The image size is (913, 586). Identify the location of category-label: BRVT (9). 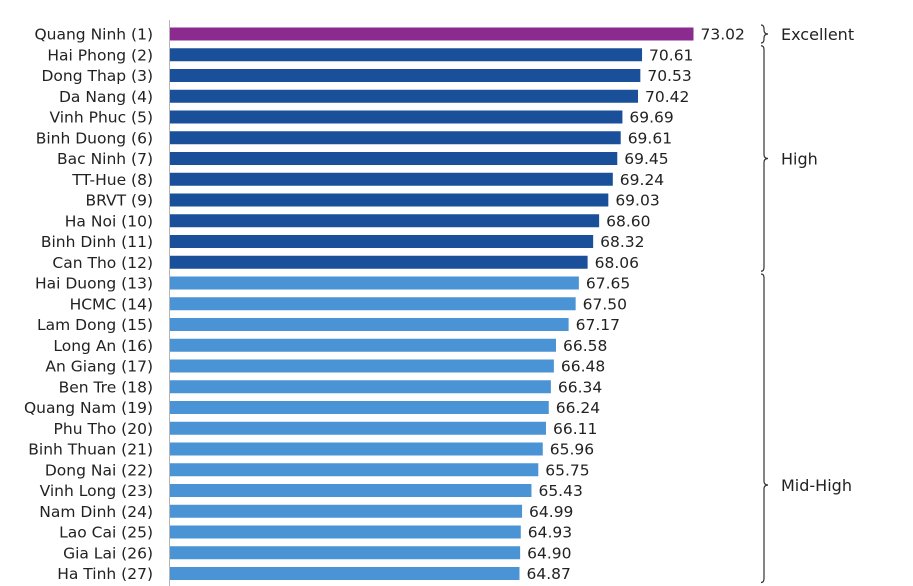
(119, 201).